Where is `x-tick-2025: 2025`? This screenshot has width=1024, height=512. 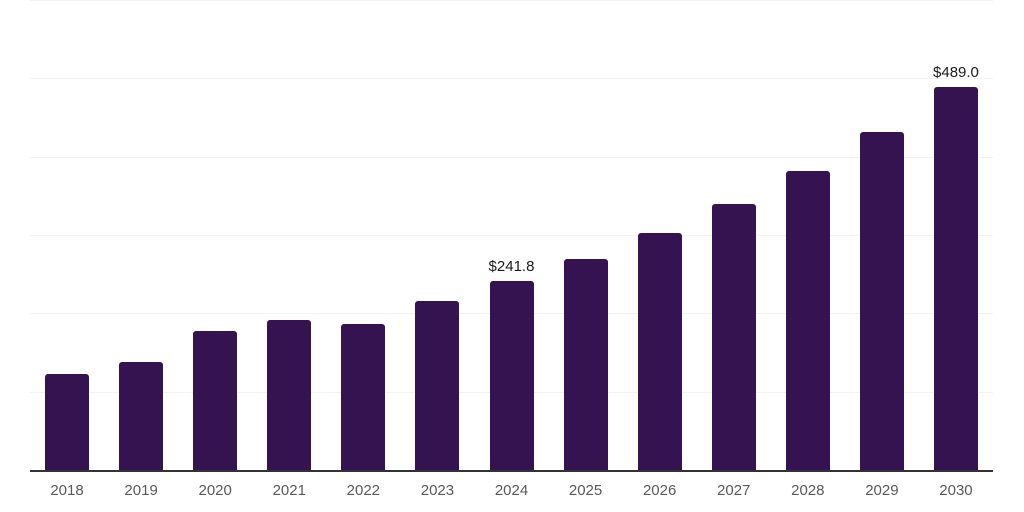
x-tick-2025: 2025 is located at coordinates (585, 490).